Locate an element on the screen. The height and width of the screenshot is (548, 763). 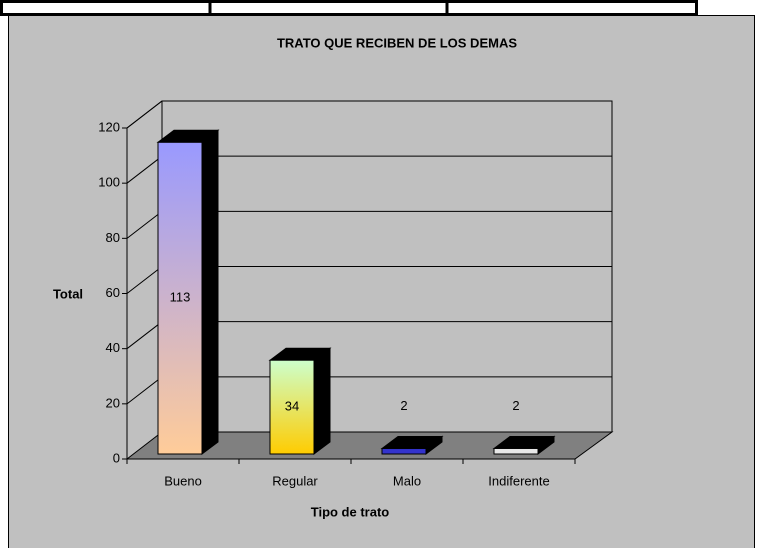
y-axis-label: Total is located at coordinates (68, 293).